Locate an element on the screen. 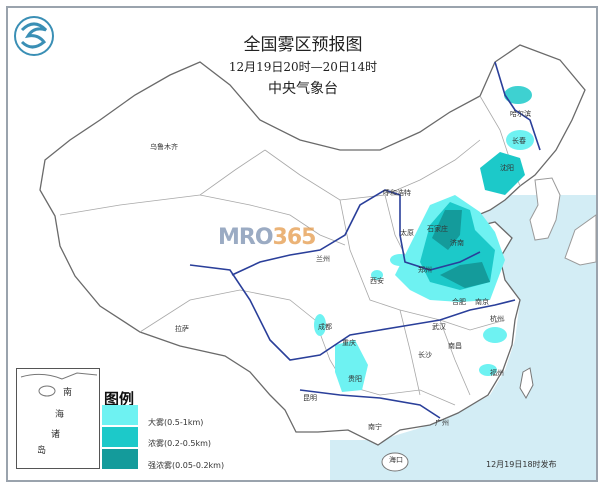 The image size is (606, 489). inset-label: 海 is located at coordinates (60, 415).